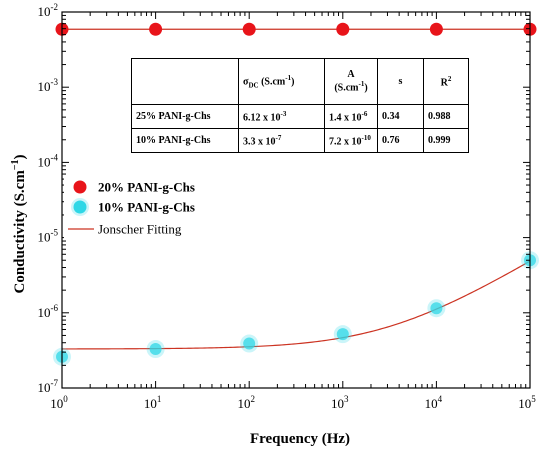  Describe the element at coordinates (65, 399) in the screenshot. I see `x-tick-exp: 0` at that location.